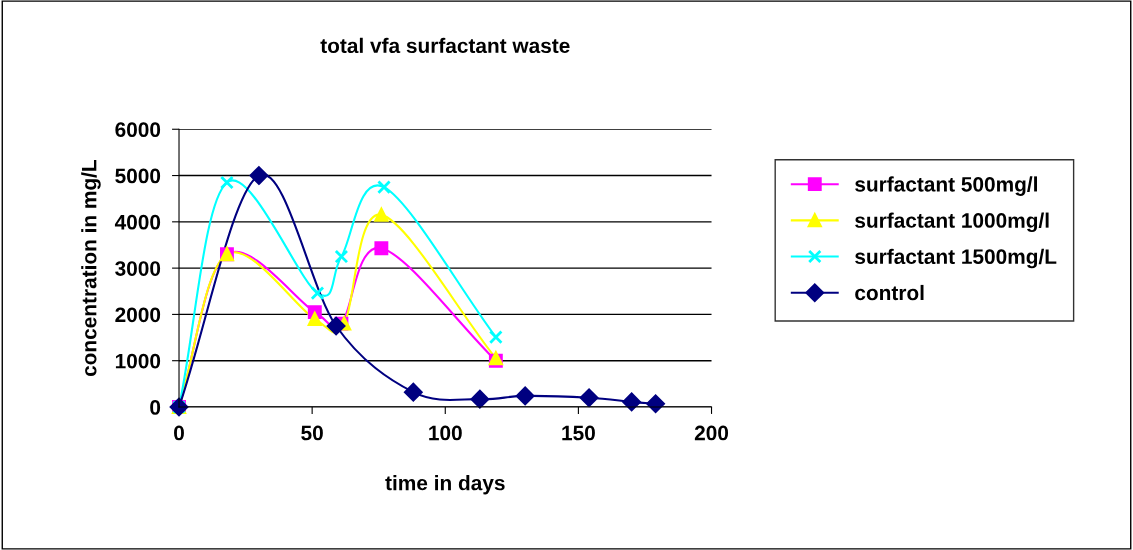  Describe the element at coordinates (138, 129) in the screenshot. I see `y-tick-label: 6000` at that location.